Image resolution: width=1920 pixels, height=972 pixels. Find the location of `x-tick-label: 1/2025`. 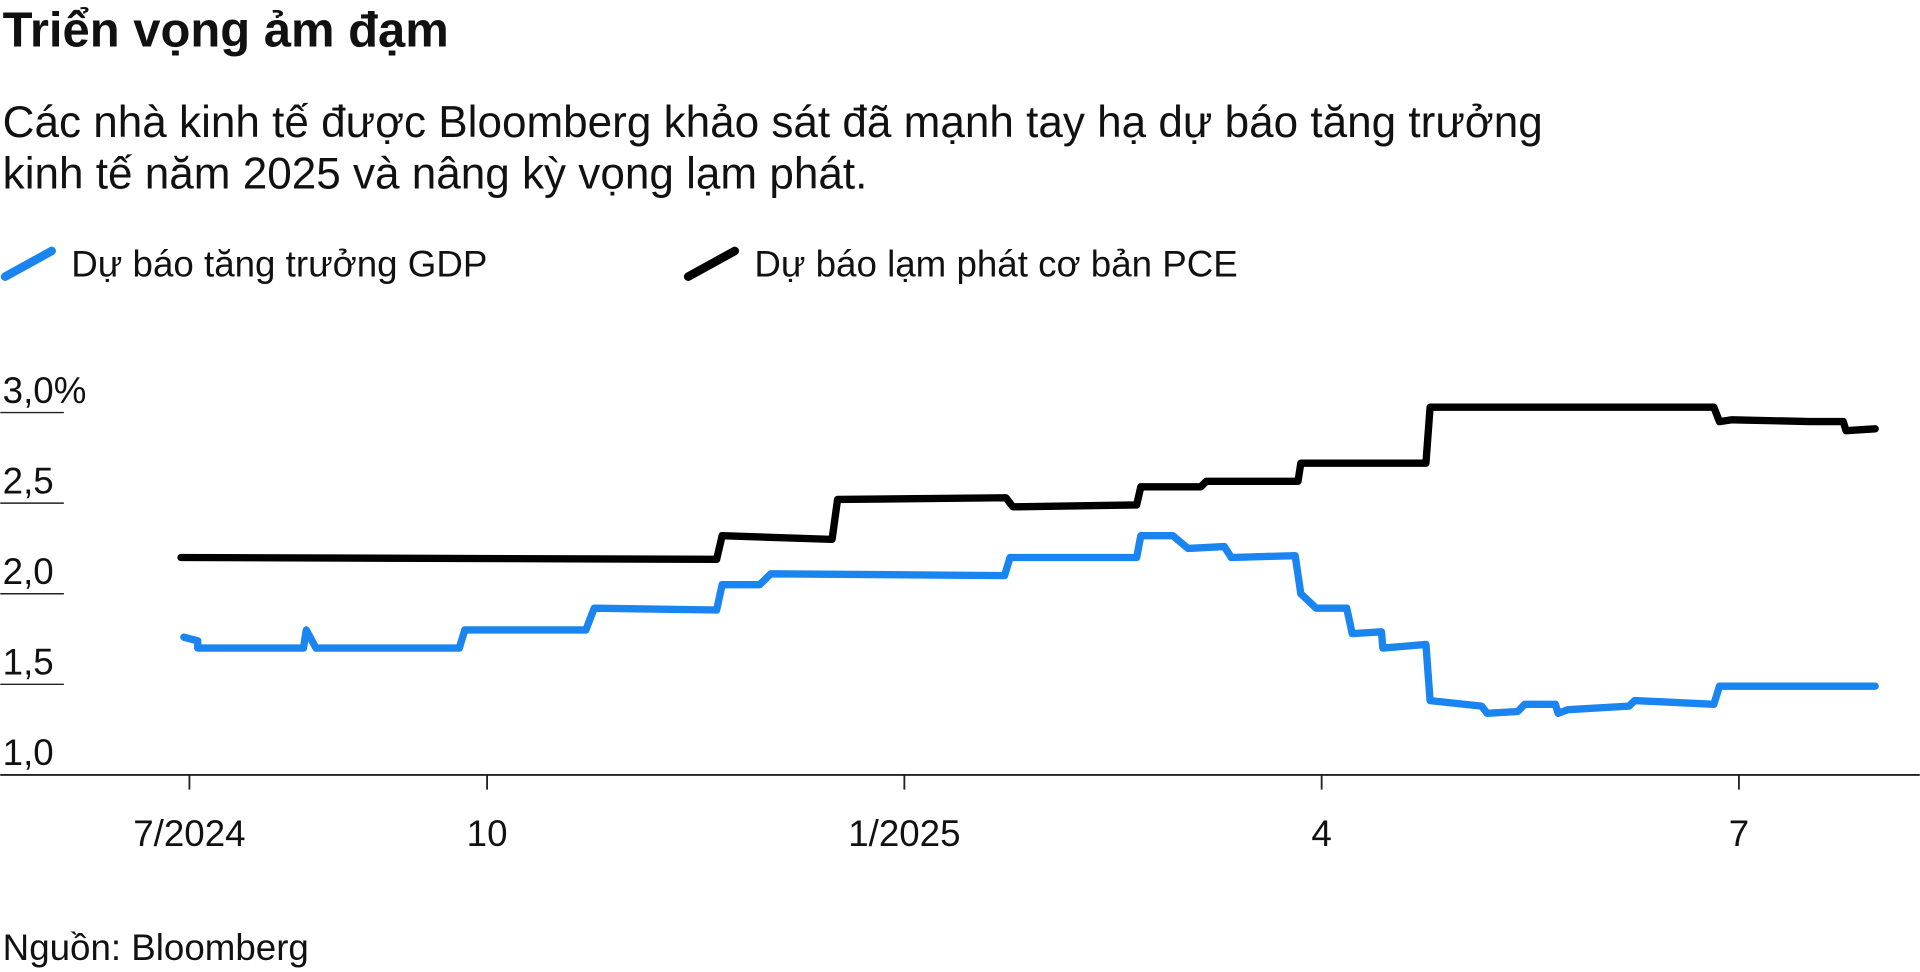

x-tick-label: 1/2025 is located at coordinates (904, 833).